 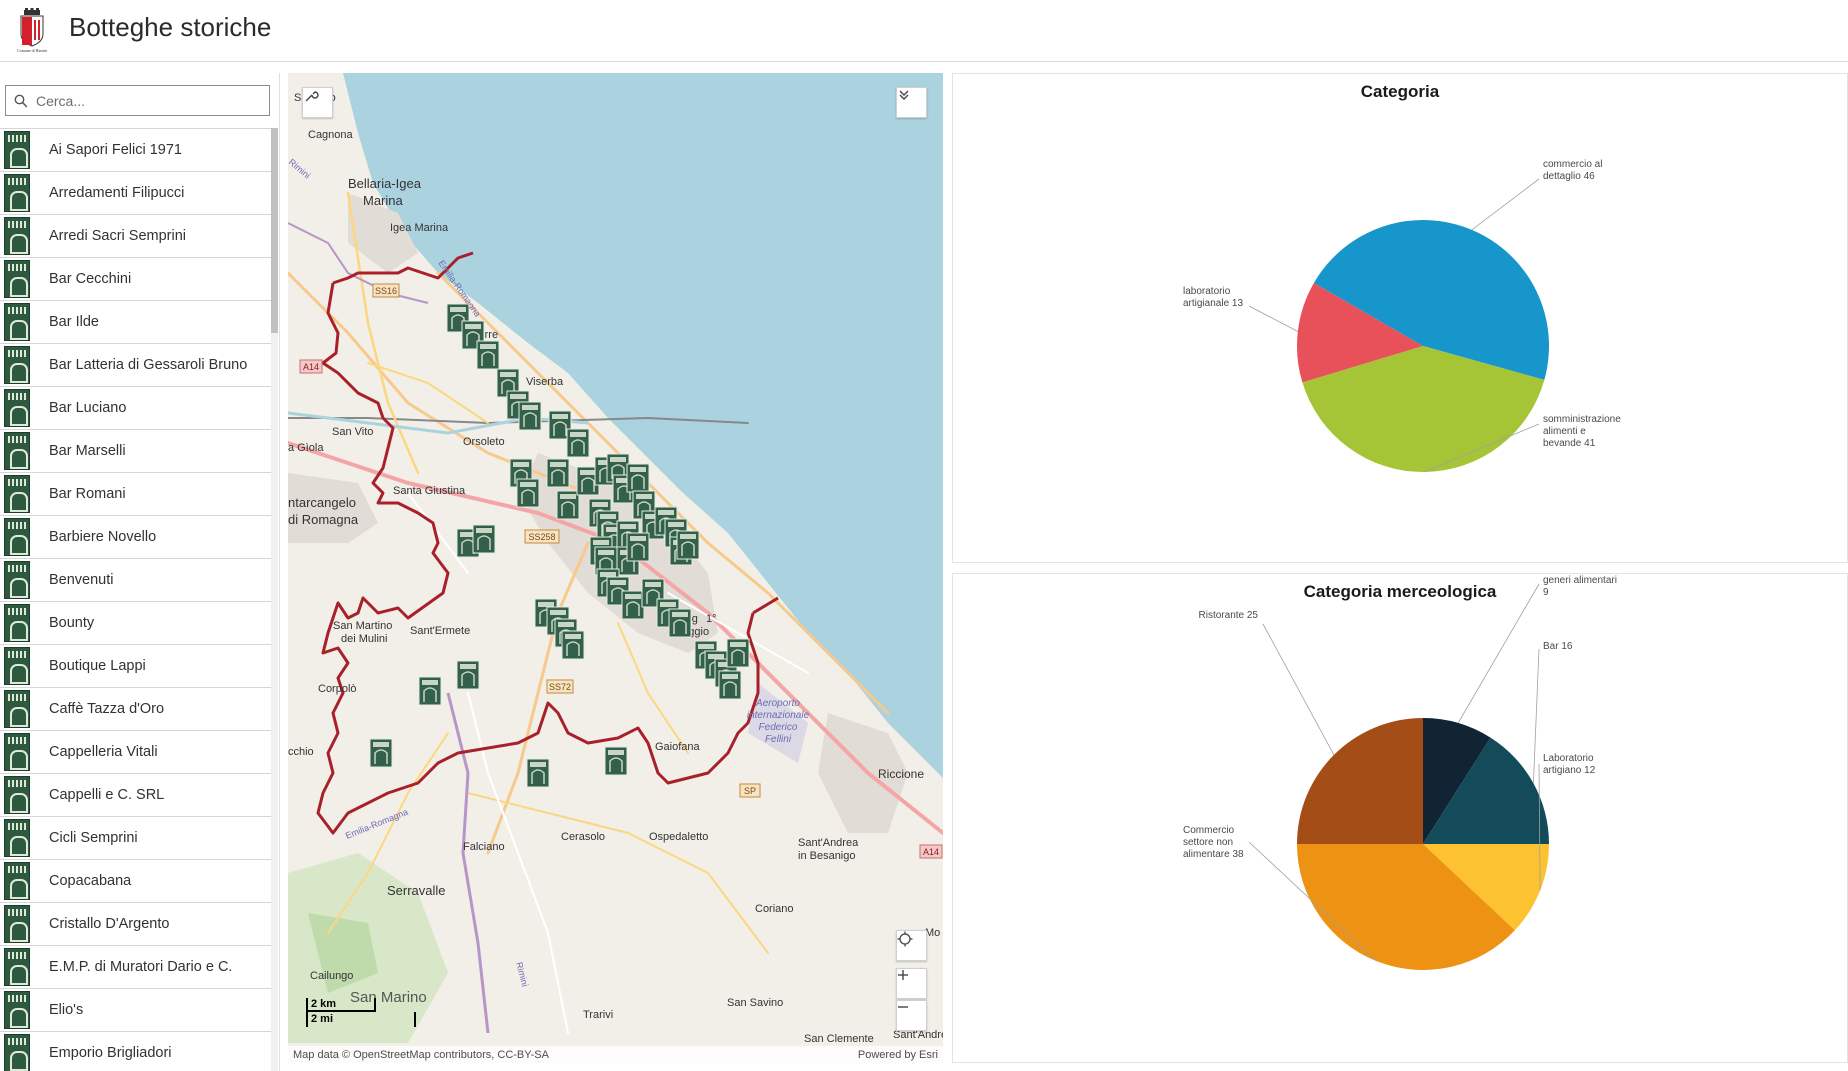 I want to click on list-item: Bar Cecchini, so click(x=135, y=279).